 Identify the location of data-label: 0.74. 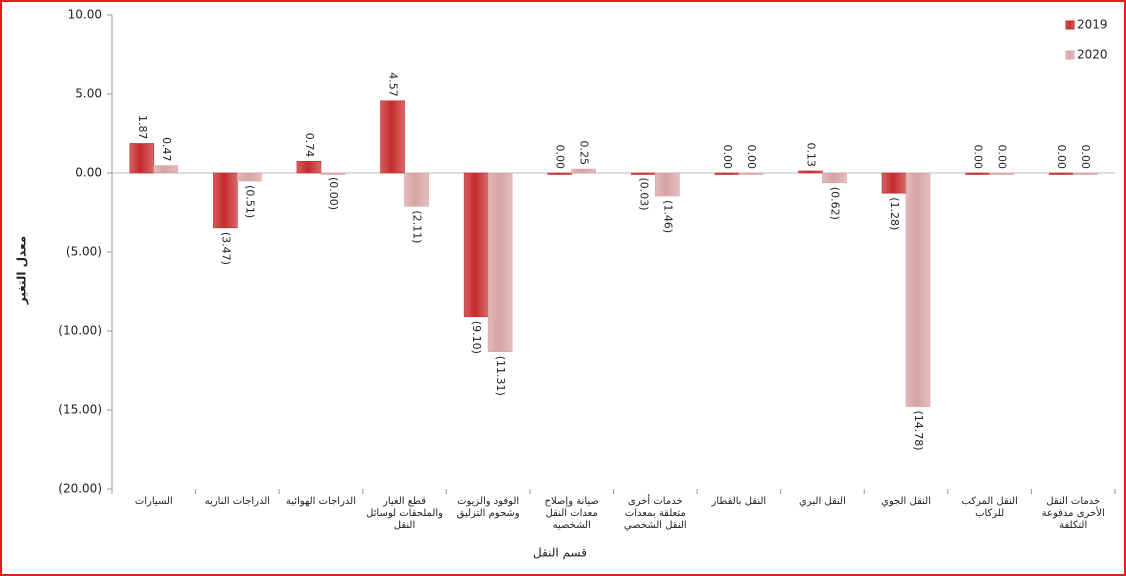
(309, 145).